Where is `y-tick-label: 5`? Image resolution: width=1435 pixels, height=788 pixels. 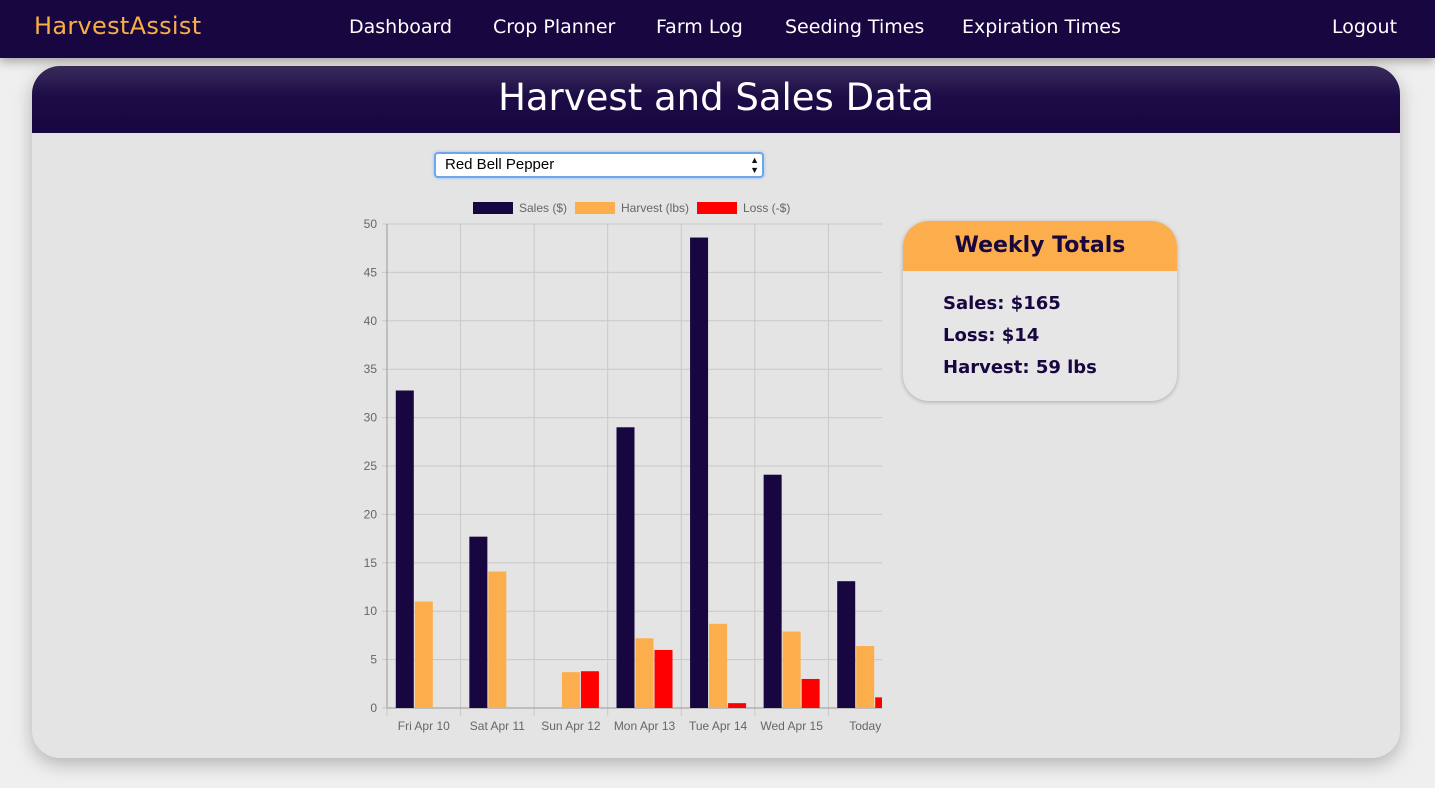
y-tick-label: 5 is located at coordinates (373, 660).